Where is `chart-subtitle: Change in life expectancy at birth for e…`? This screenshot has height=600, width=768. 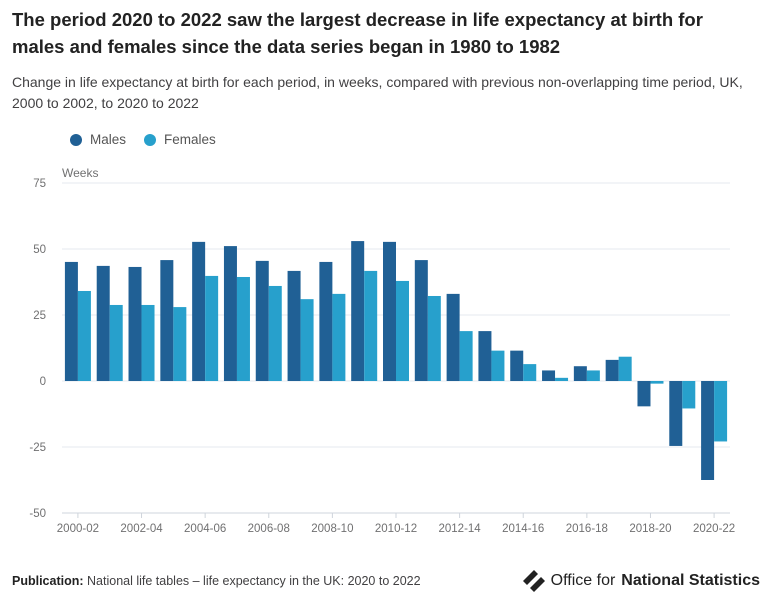 chart-subtitle: Change in life expectancy at birth for e… is located at coordinates (377, 92).